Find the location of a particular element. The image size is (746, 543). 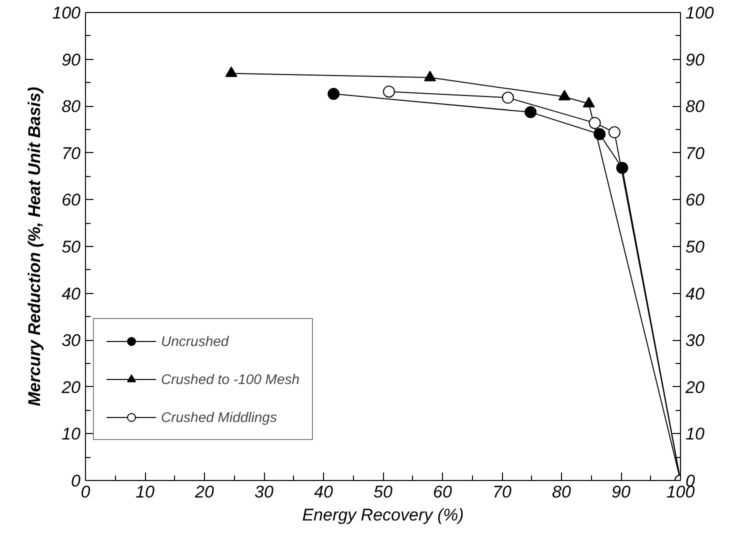

y2-tick-label: 20 is located at coordinates (694, 387).